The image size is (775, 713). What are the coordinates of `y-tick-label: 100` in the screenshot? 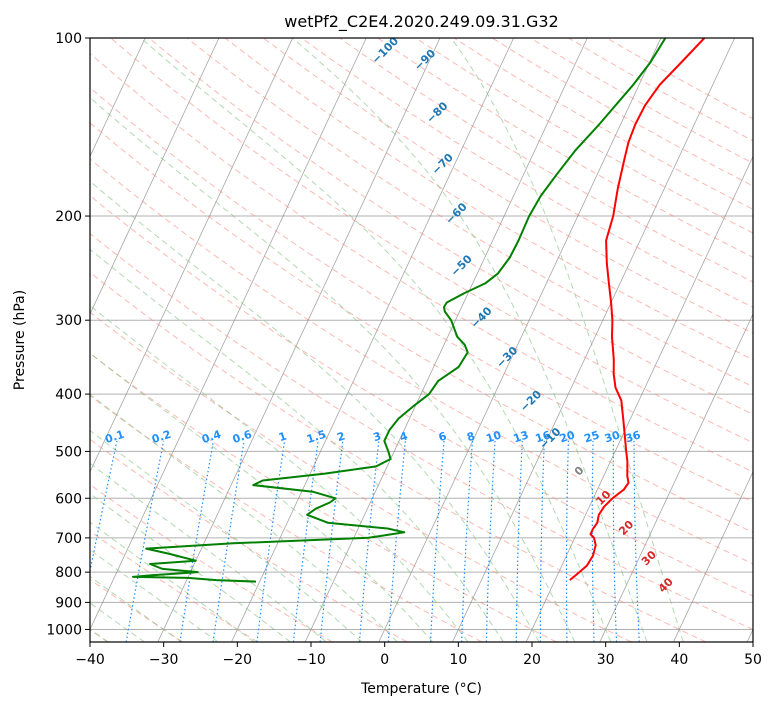 It's located at (68, 39).